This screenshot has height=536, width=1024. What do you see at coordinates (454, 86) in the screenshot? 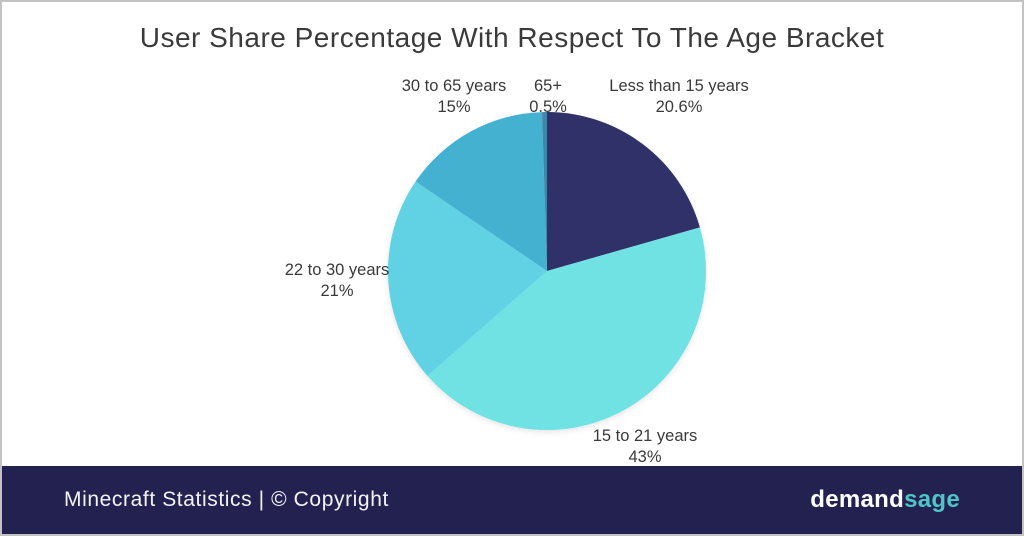
I see `slice-label-text: 30 to 65 years` at bounding box center [454, 86].